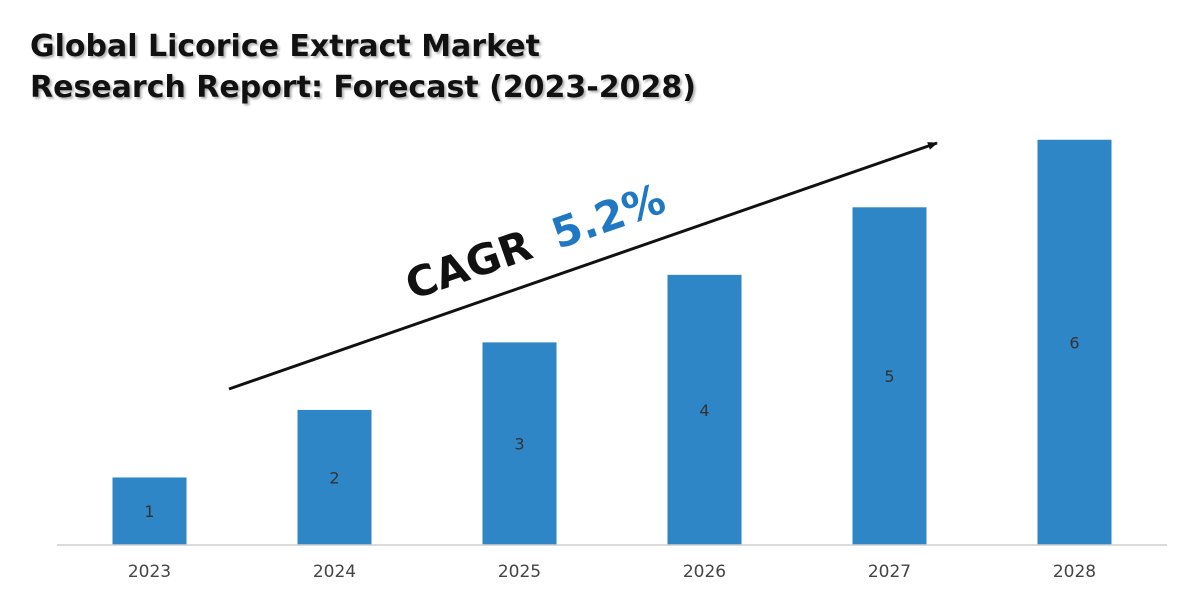  I want to click on bar-2027, so click(889, 376).